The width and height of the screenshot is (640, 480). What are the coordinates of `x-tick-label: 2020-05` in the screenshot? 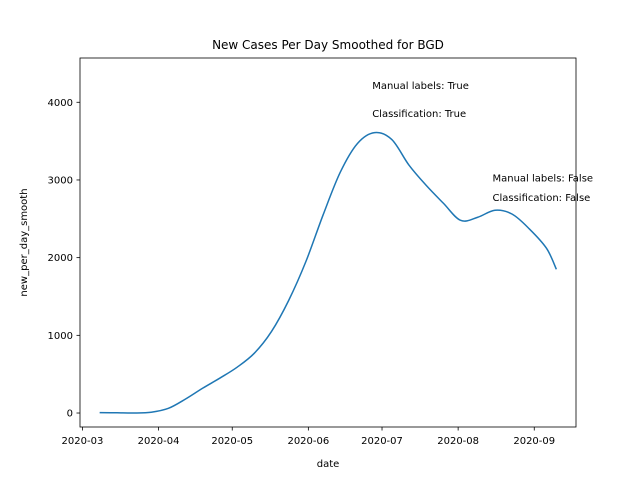 It's located at (232, 441).